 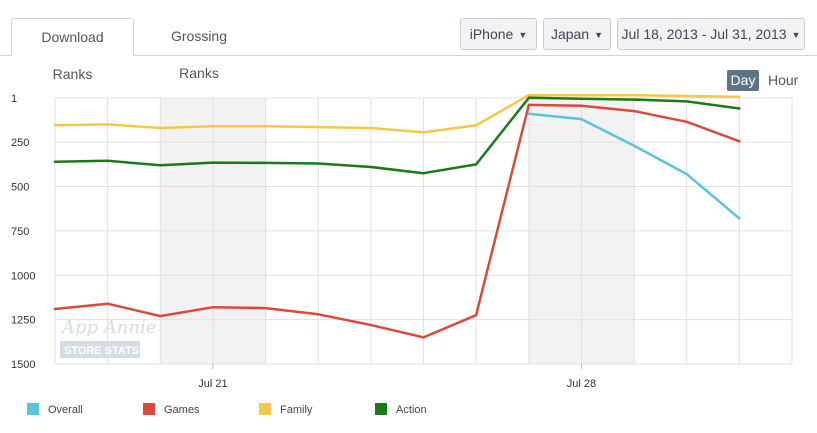 I want to click on legend-item-family: Family, so click(x=285, y=410).